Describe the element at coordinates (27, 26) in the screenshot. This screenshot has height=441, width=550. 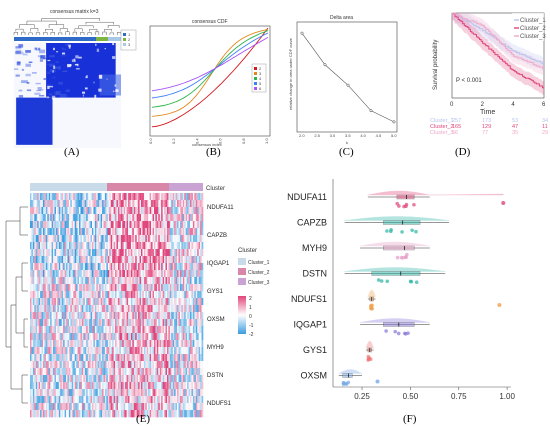
I see `dendrogram-branch` at that location.